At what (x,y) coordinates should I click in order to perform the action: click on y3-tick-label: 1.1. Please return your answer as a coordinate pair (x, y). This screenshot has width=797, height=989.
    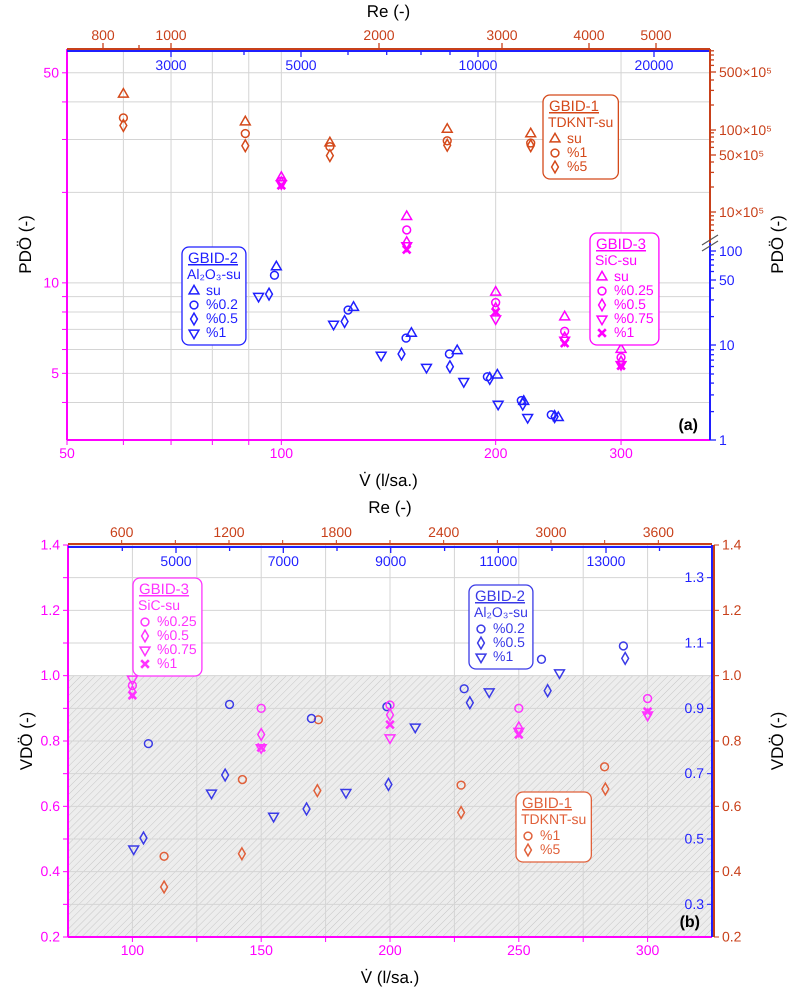
    Looking at the image, I should click on (694, 642).